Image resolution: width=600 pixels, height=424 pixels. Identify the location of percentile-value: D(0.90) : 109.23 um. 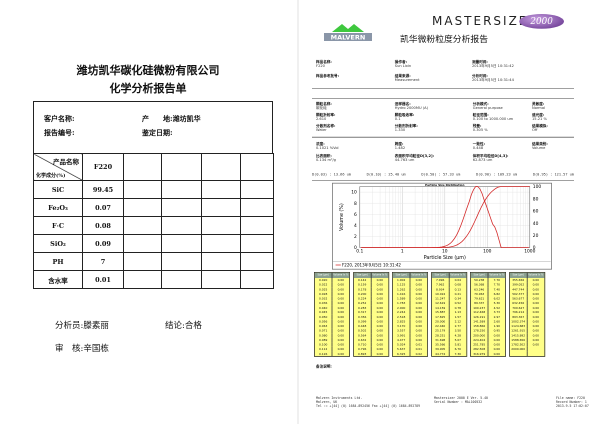
(496, 174).